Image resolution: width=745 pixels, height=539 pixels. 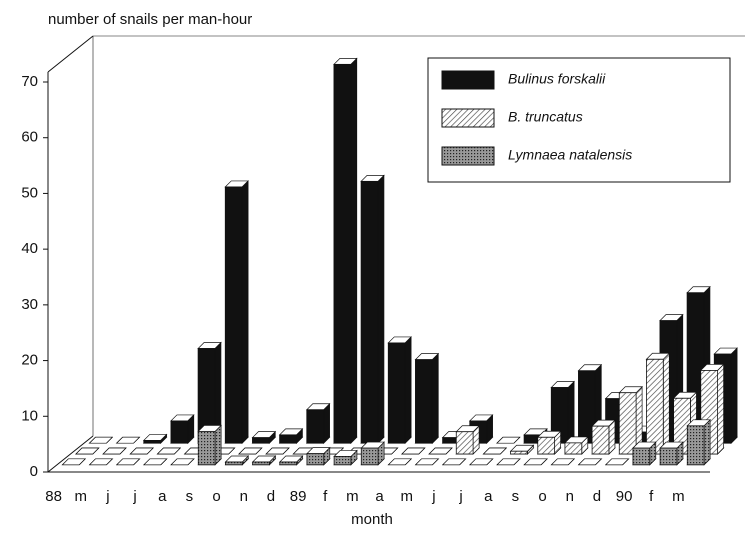 What do you see at coordinates (70, 454) in the screenshot?
I see `floor-edge` at bounding box center [70, 454].